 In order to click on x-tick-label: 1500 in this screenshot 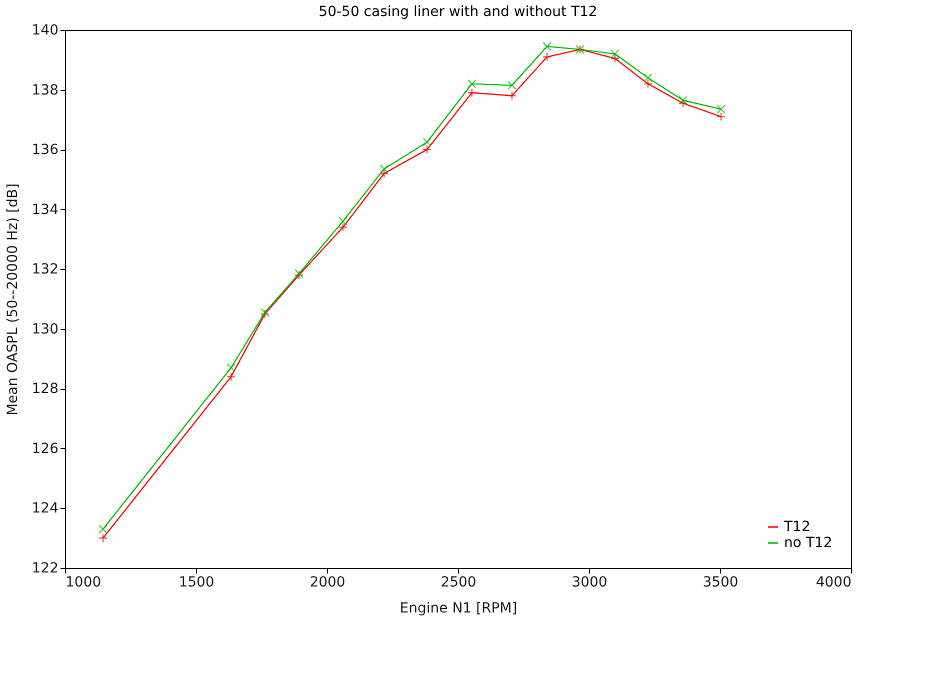, I will do `click(196, 582)`.